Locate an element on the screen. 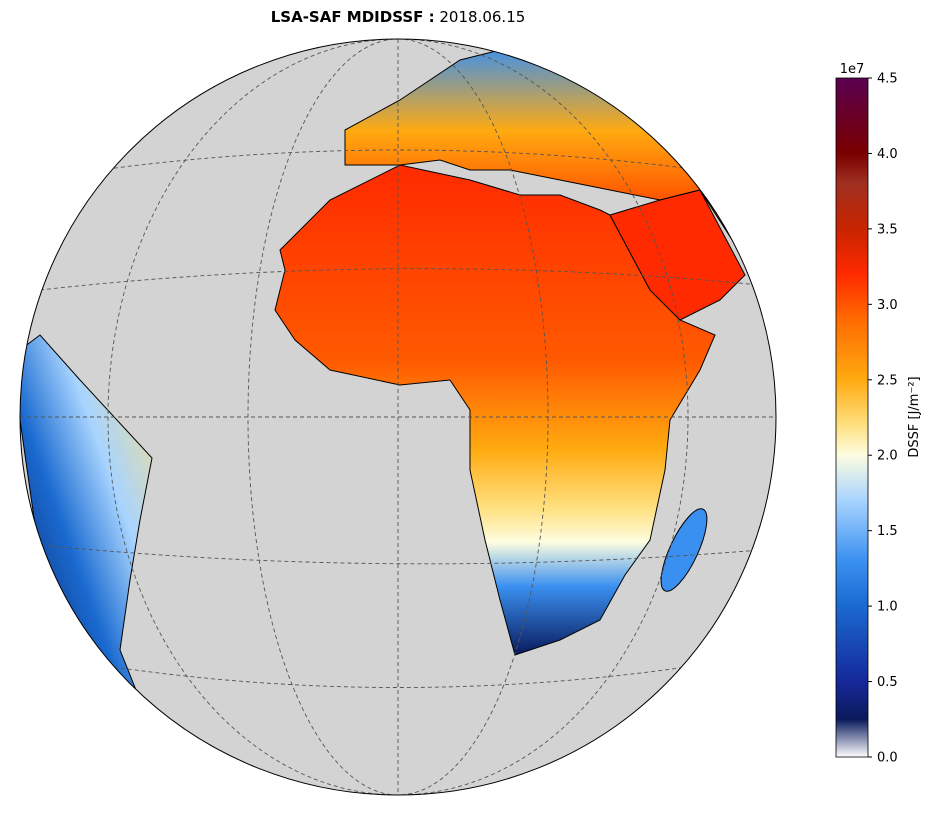 Image resolution: width=937 pixels, height=814 pixels. title: LSA-SAF MDIDSSF : 2018.06.15 is located at coordinates (398, 17).